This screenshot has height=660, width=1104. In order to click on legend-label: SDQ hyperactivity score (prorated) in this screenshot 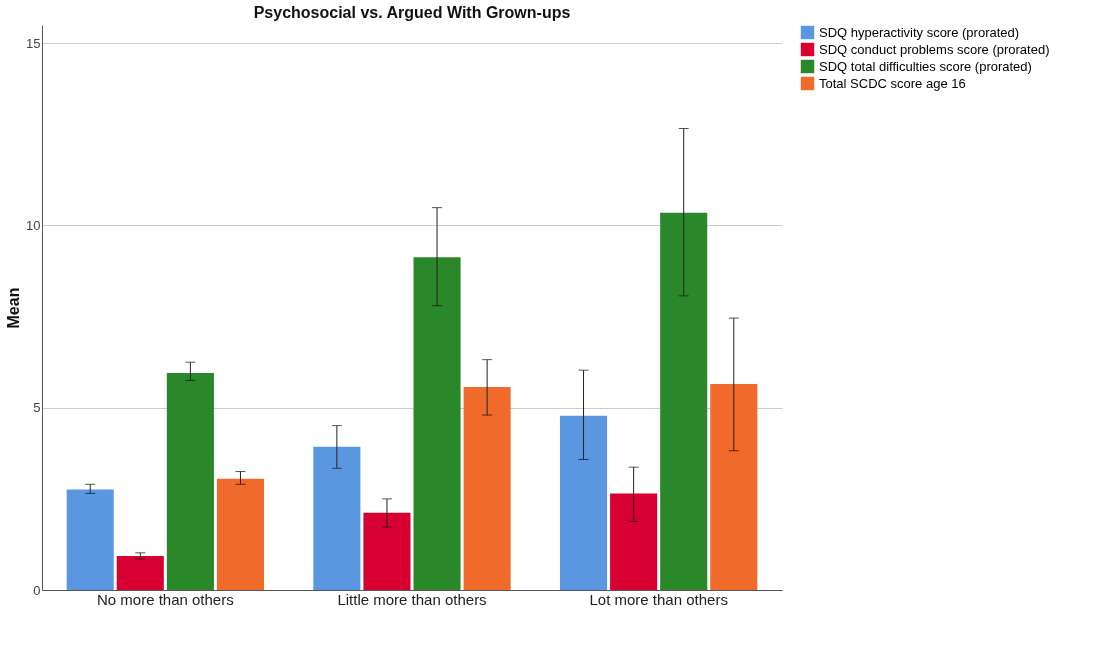, I will do `click(919, 32)`.